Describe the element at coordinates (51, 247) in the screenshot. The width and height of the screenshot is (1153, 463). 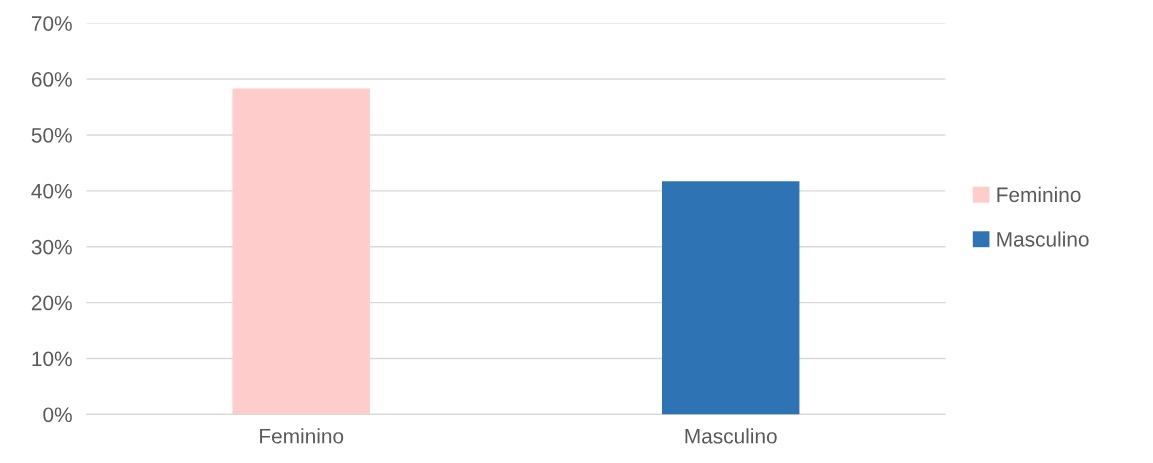
I see `y-tick-label: 30%` at that location.